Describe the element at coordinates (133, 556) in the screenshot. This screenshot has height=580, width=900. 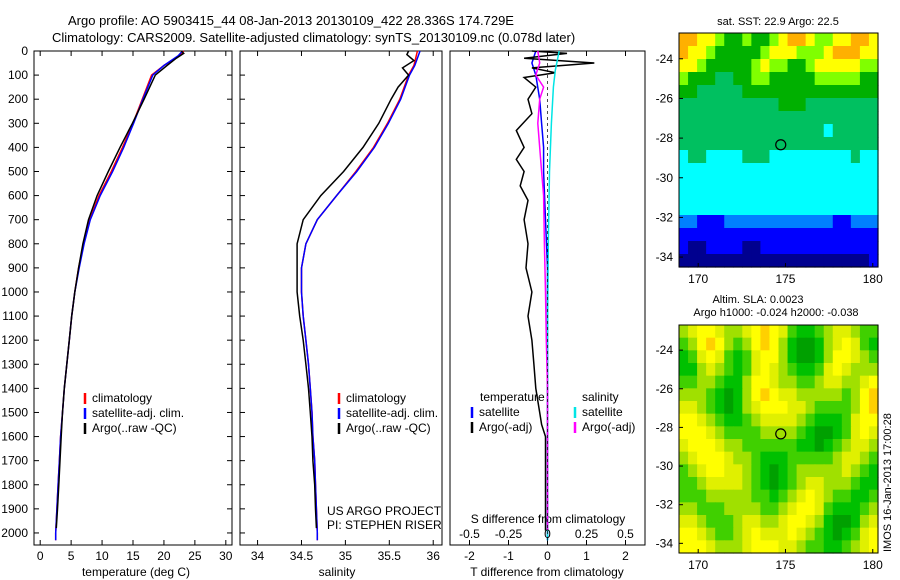
I see `temperature-xtick-label: 15` at that location.